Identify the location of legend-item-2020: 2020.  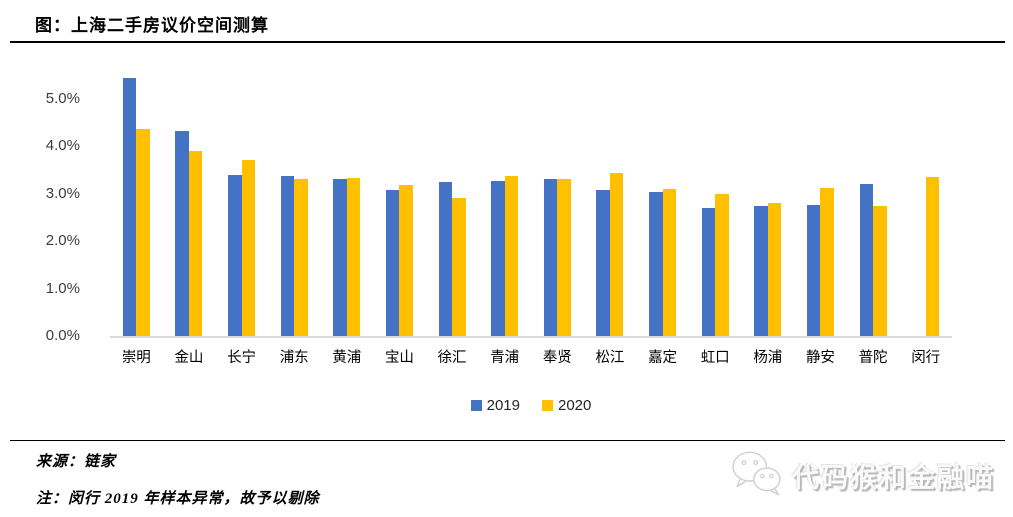
(566, 405).